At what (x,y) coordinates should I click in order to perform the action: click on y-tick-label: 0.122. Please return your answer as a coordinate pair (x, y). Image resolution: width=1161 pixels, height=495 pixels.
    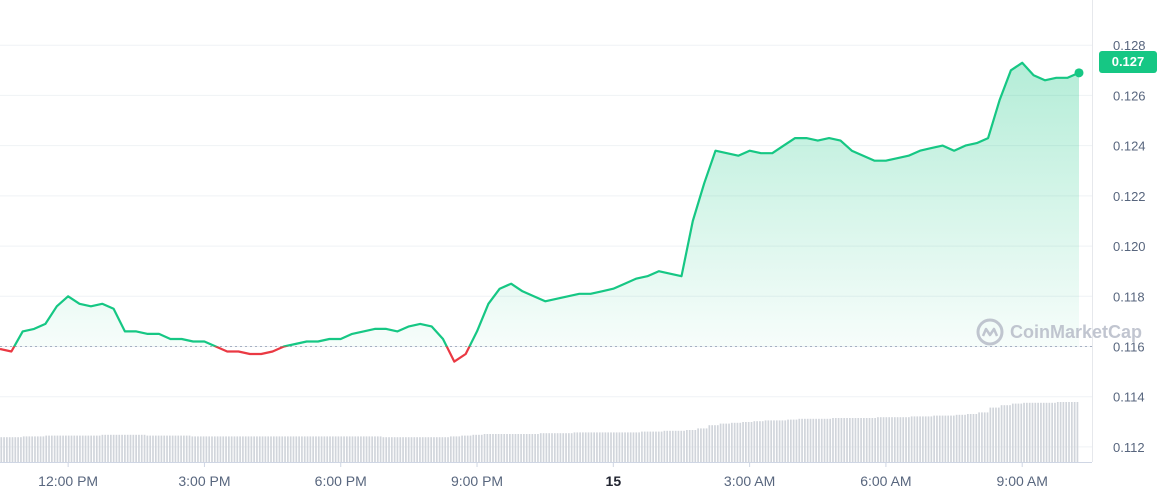
    Looking at the image, I should click on (1129, 196).